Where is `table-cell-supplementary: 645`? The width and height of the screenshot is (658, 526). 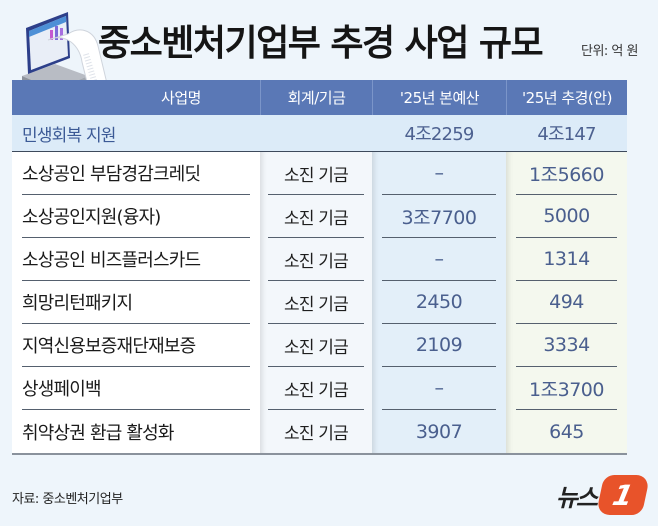 table-cell-supplementary: 645 is located at coordinates (566, 431).